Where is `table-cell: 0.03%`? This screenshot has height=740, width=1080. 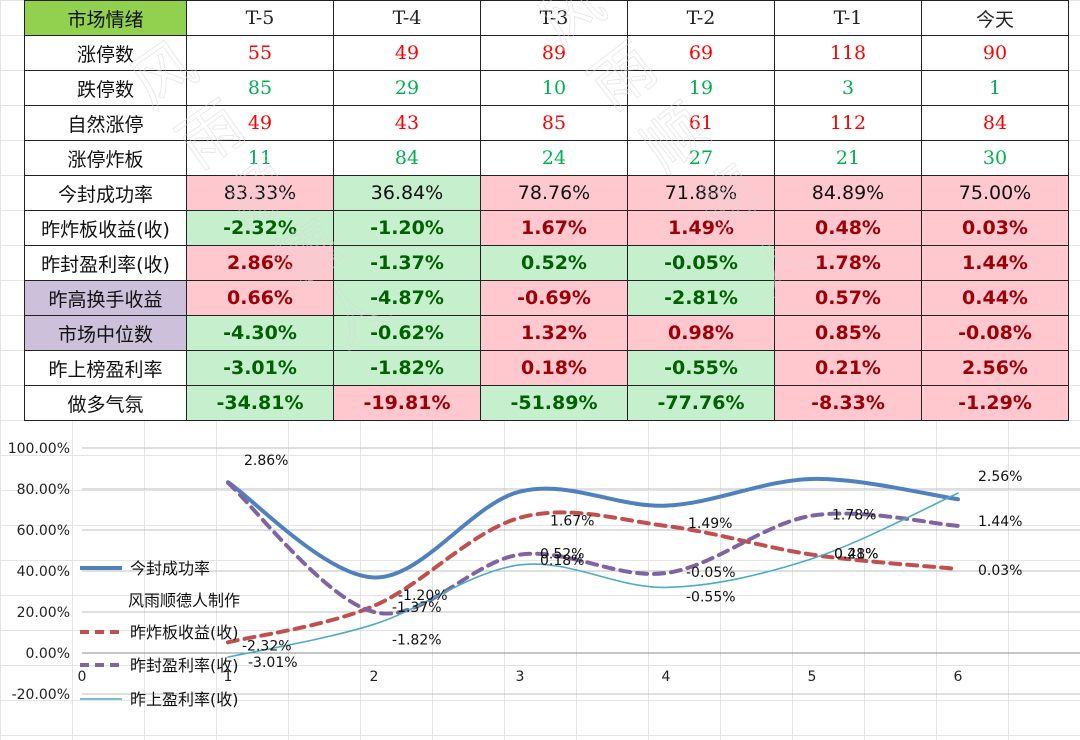 table-cell: 0.03% is located at coordinates (995, 228).